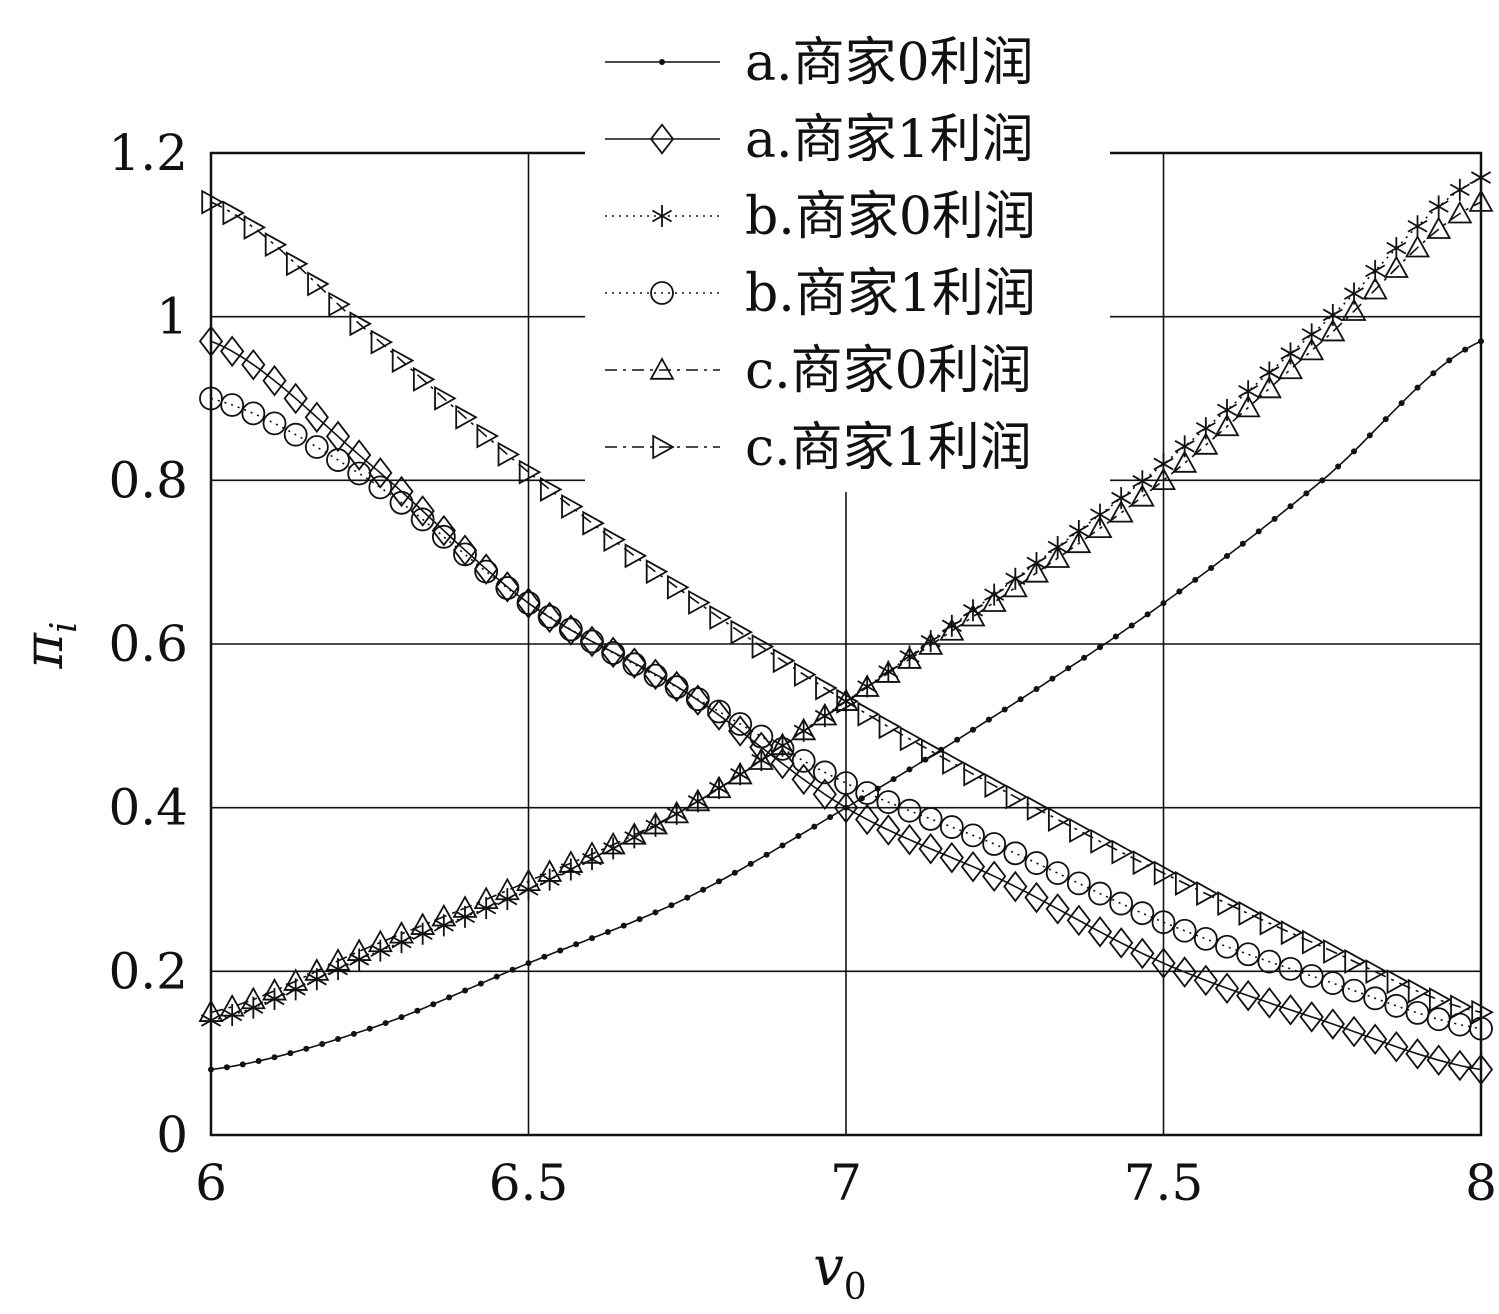 The image size is (1499, 1314). Describe the element at coordinates (148, 971) in the screenshot. I see `y-tick-label-1: 0.2` at that location.